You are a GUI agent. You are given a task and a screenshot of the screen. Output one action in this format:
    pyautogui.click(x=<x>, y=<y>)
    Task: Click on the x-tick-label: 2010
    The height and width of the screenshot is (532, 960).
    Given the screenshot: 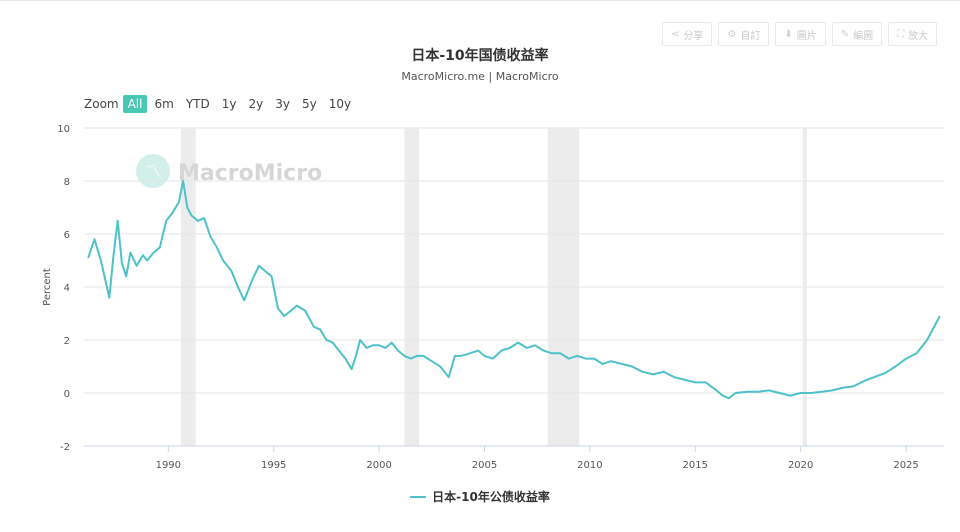 What is the action you would take?
    pyautogui.click(x=589, y=465)
    